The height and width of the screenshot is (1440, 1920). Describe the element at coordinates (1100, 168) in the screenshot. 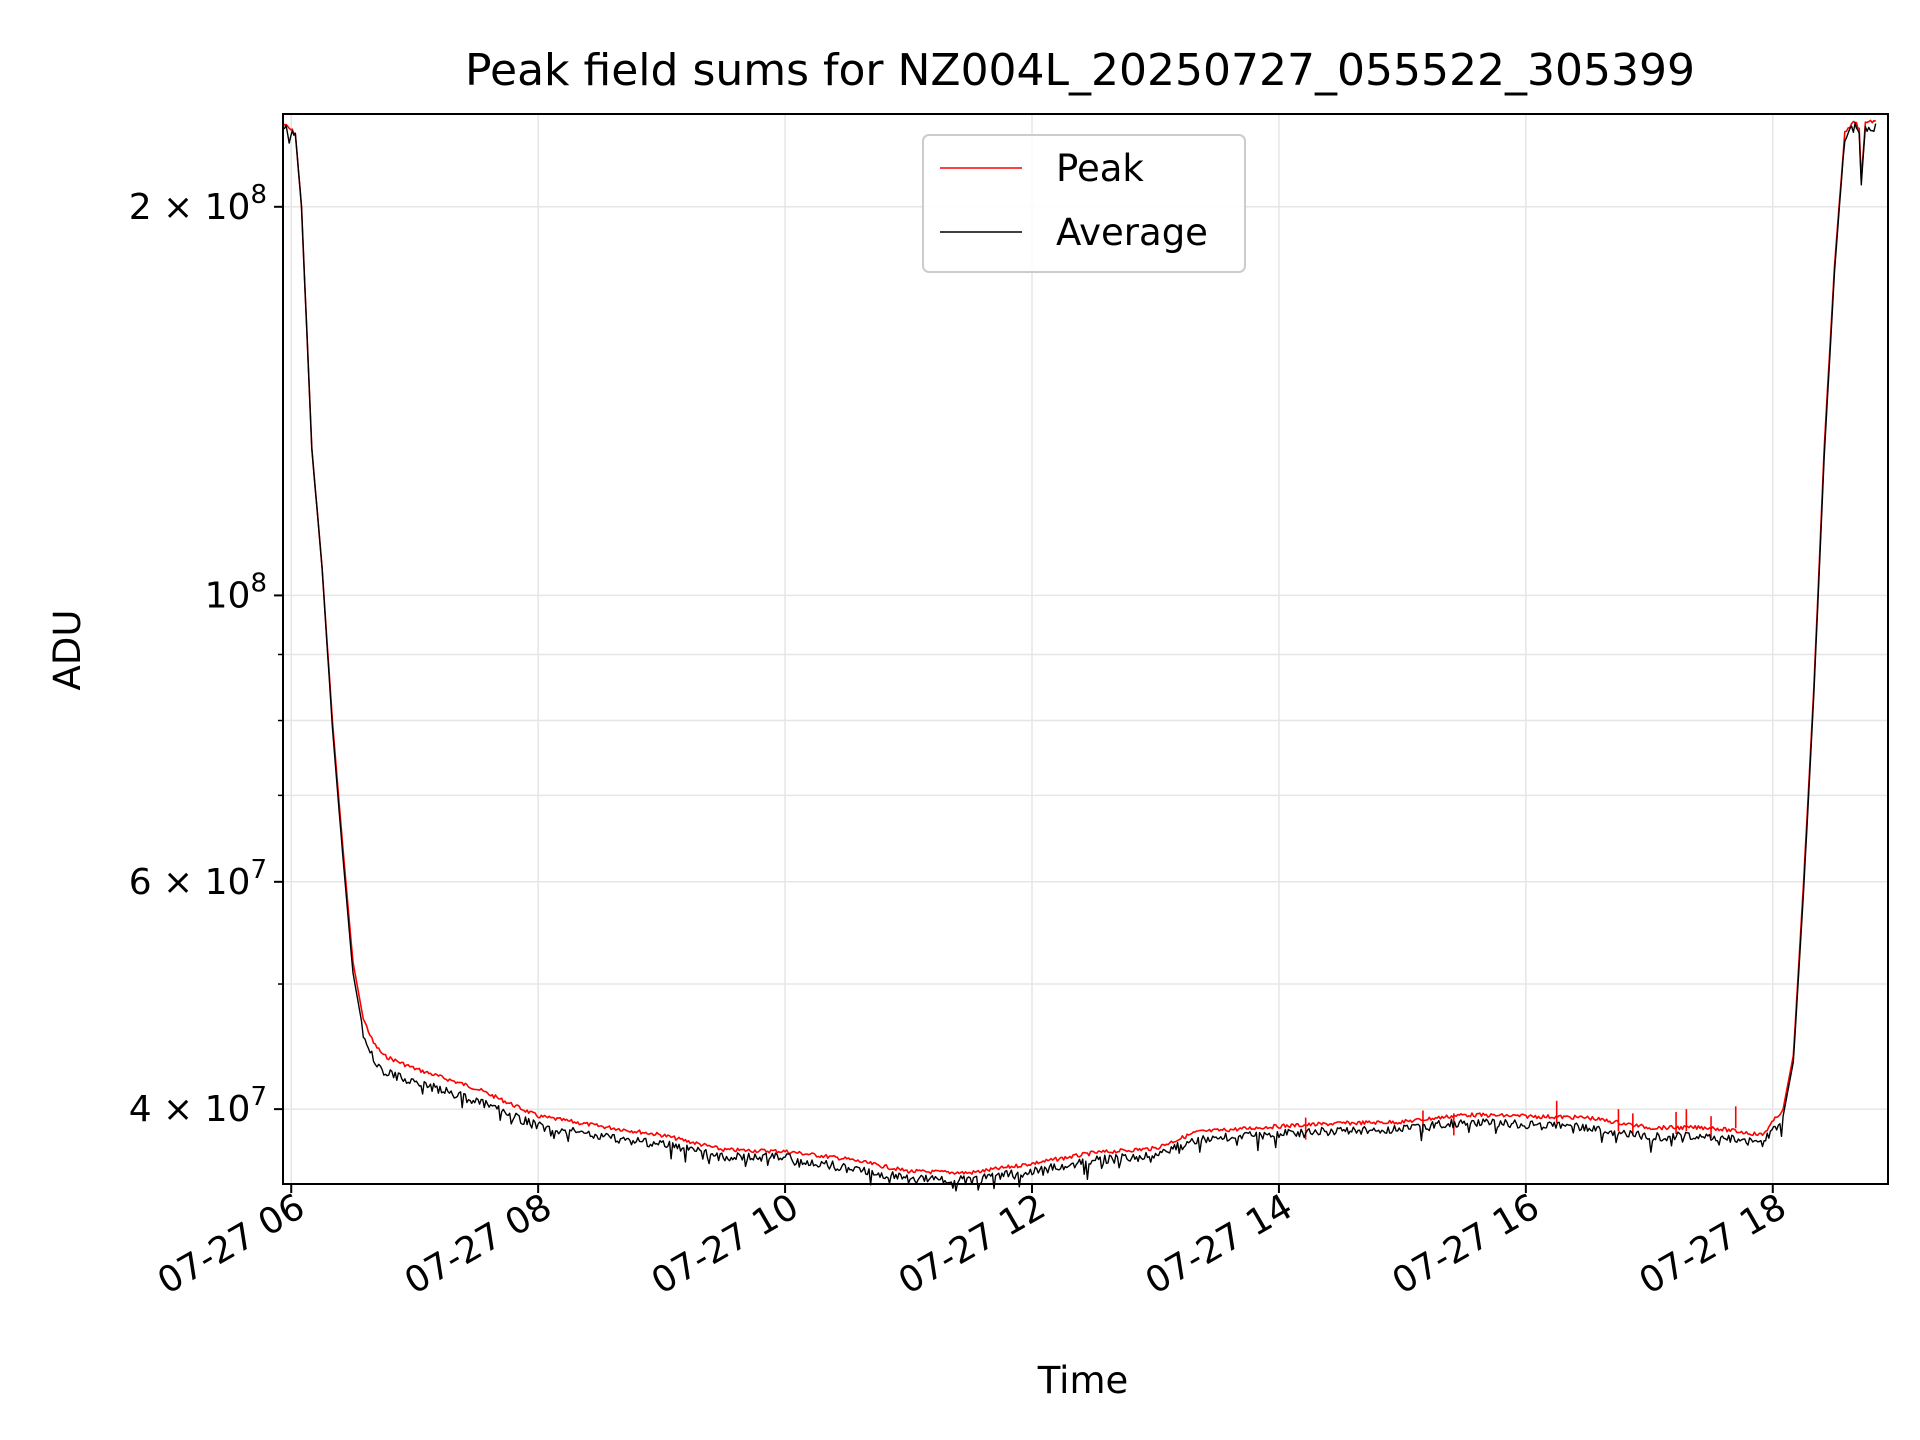

I see `legend-label-peak: Peak` at that location.